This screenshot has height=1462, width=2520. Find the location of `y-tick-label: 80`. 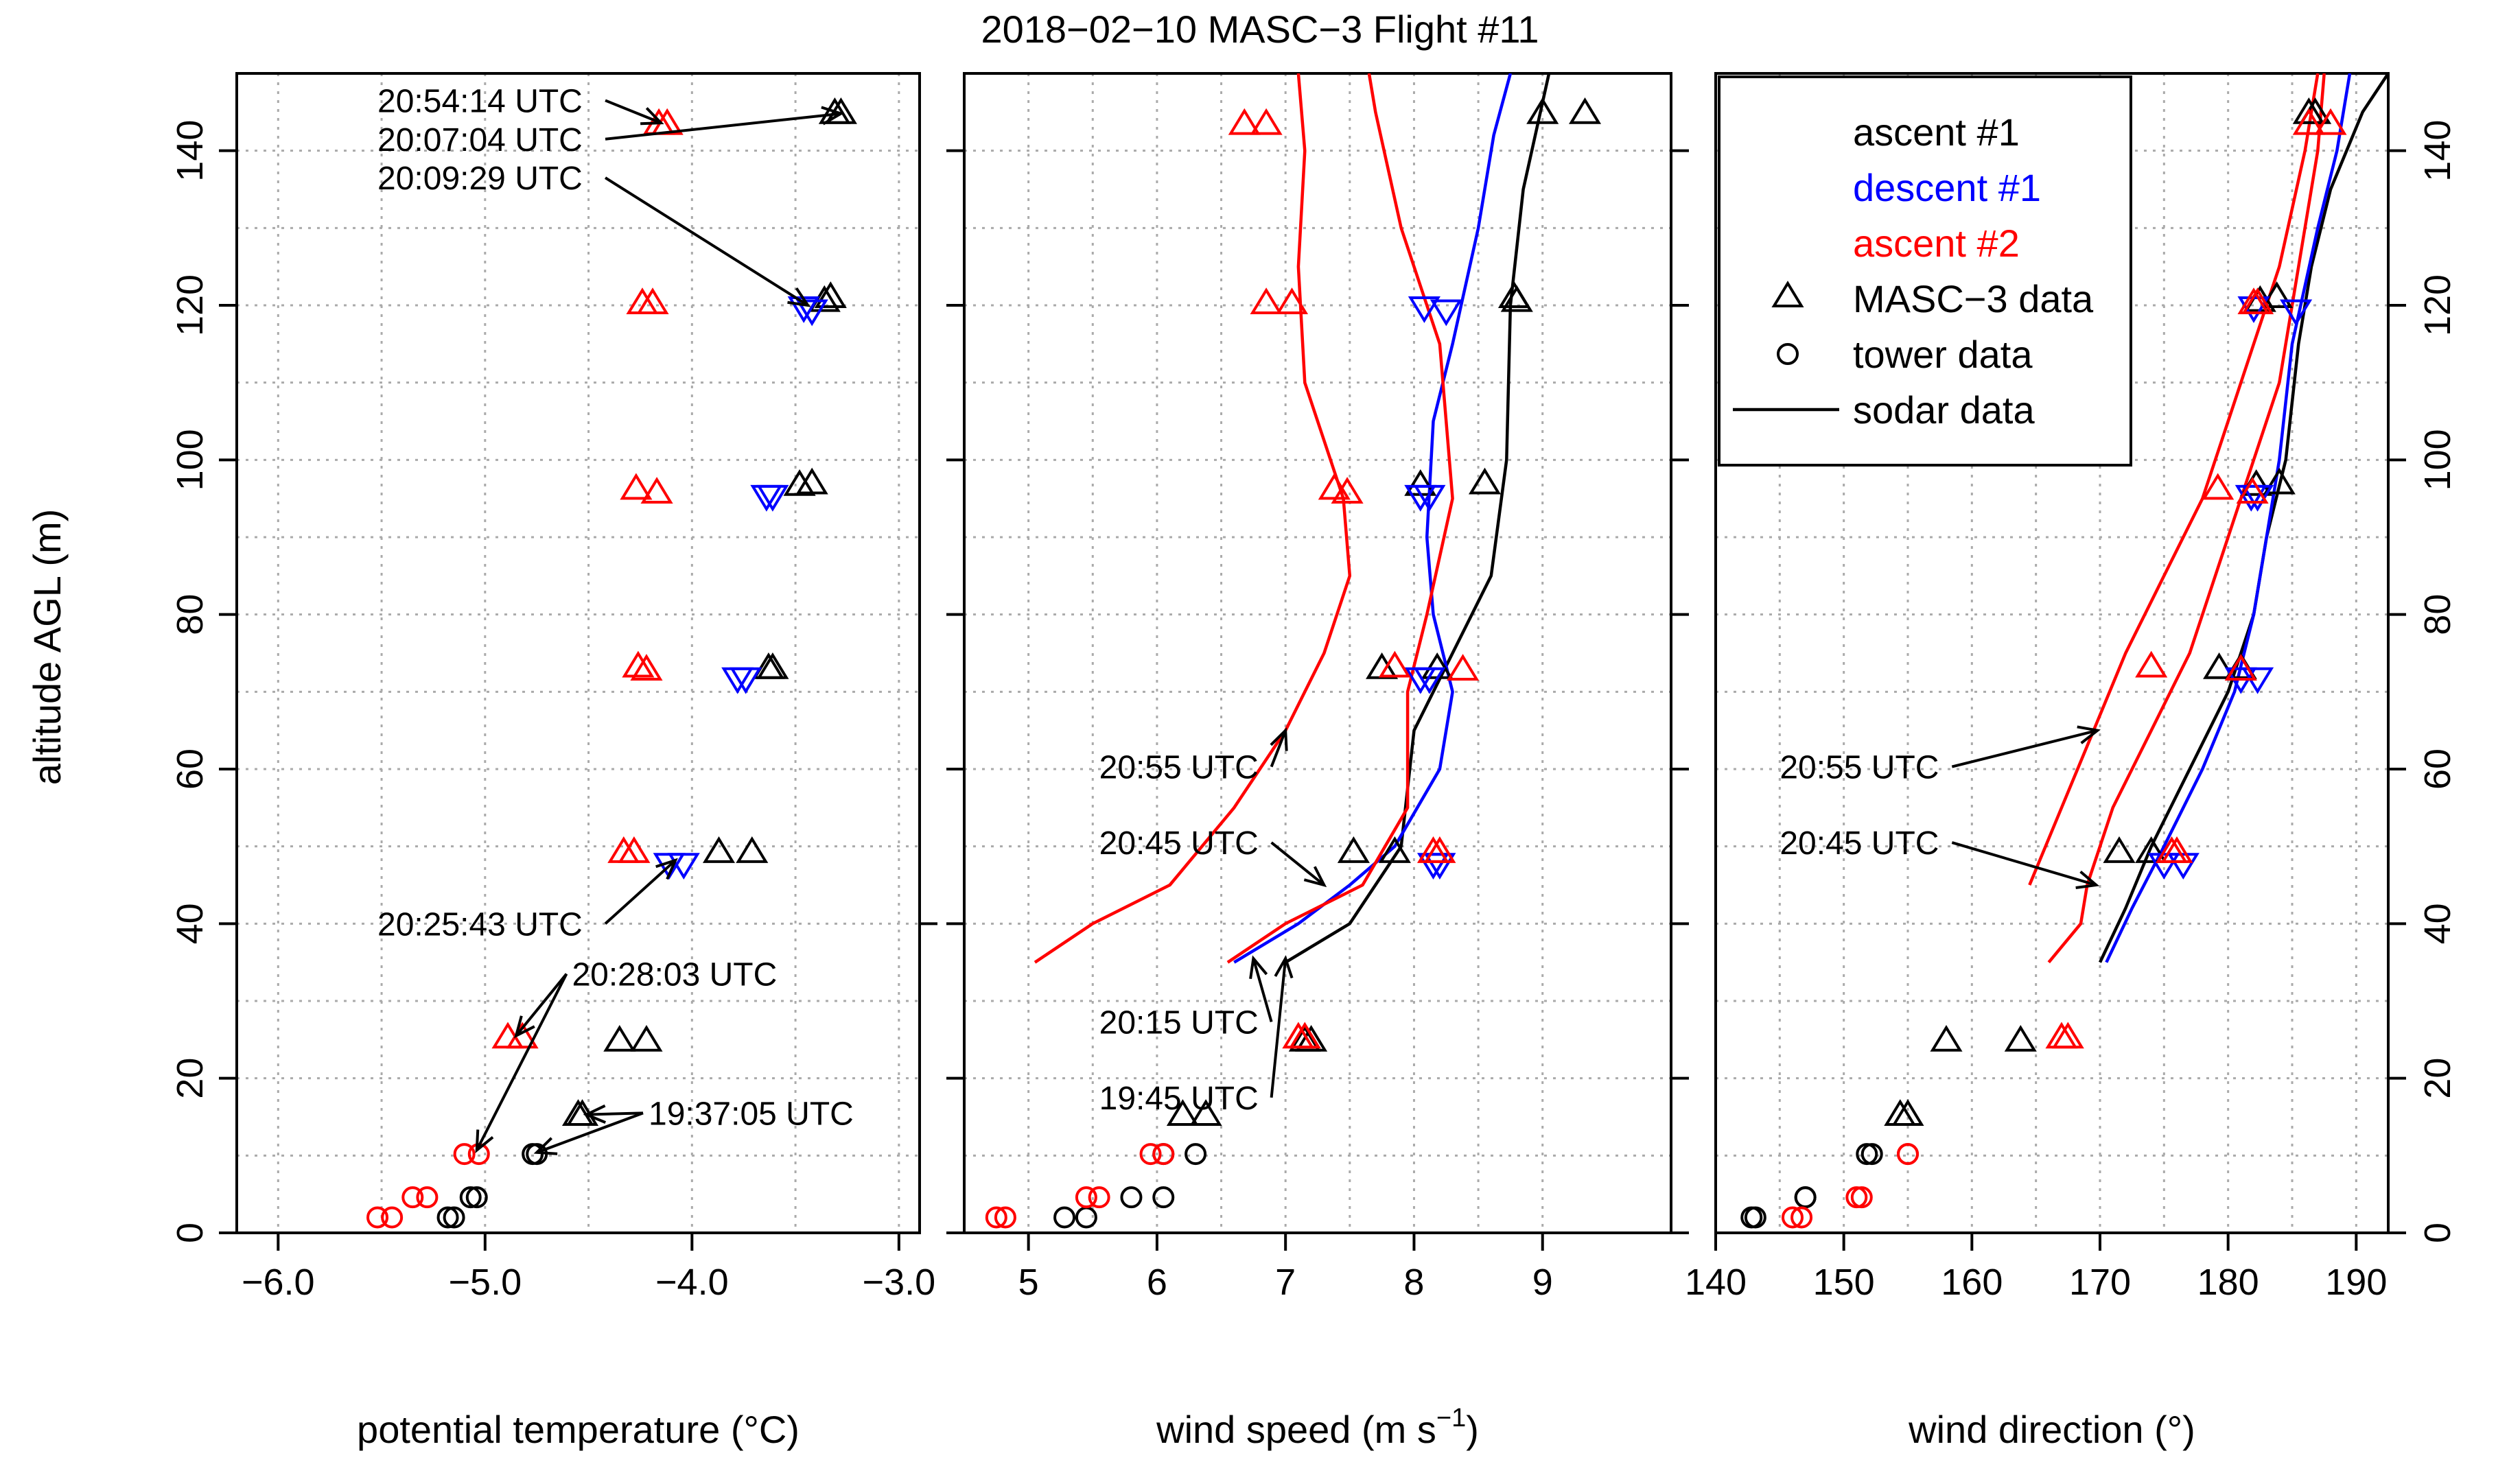

y-tick-label: 80 is located at coordinates (190, 614).